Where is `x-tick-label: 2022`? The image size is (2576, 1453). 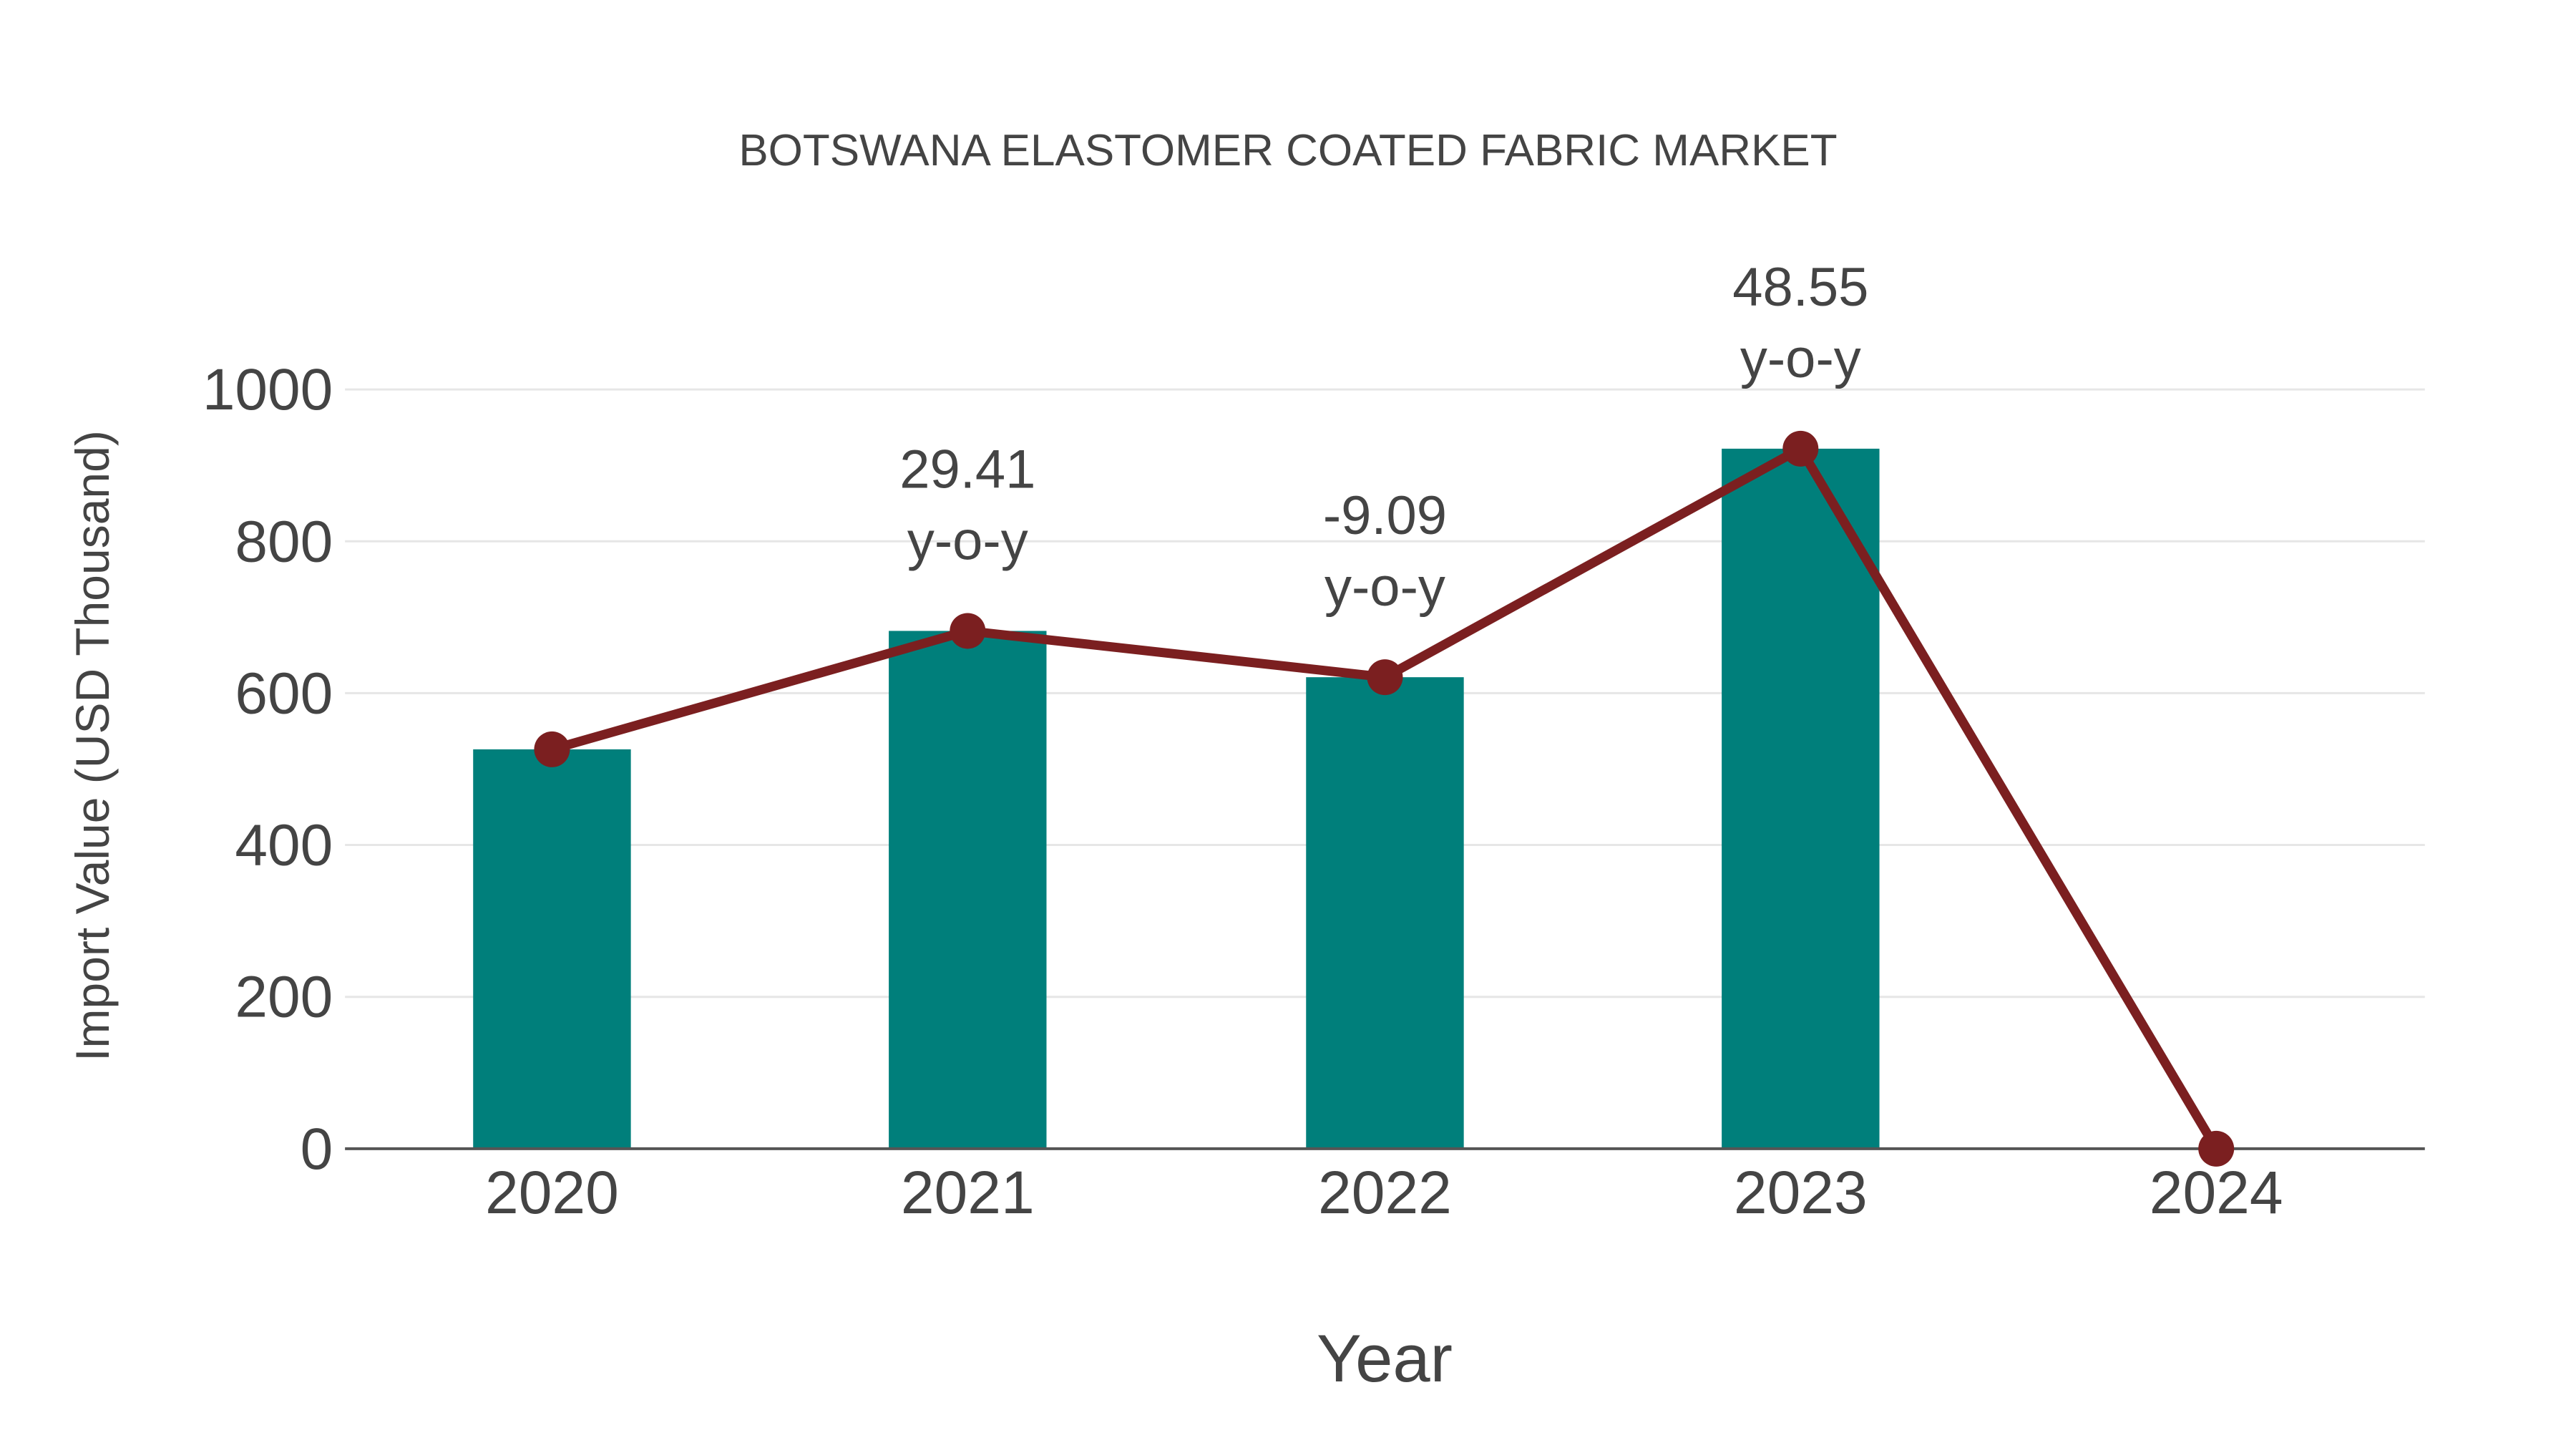
x-tick-label: 2022 is located at coordinates (1385, 1192).